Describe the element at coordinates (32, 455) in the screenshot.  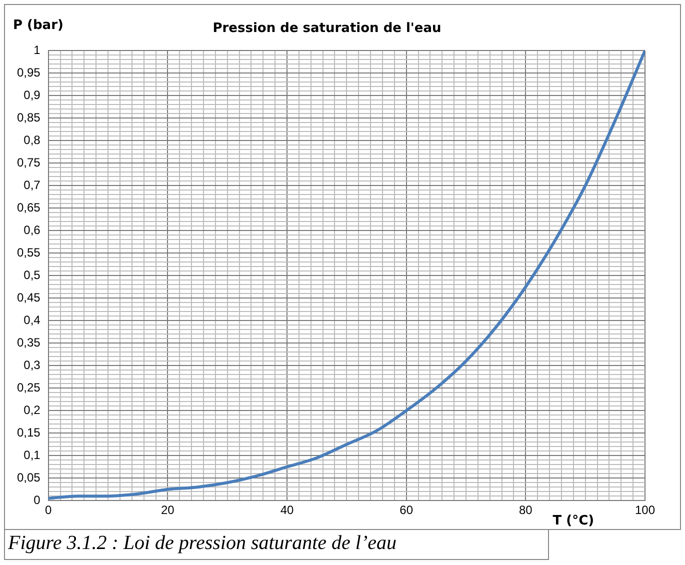
I see `y-tick-label: 0,1` at that location.